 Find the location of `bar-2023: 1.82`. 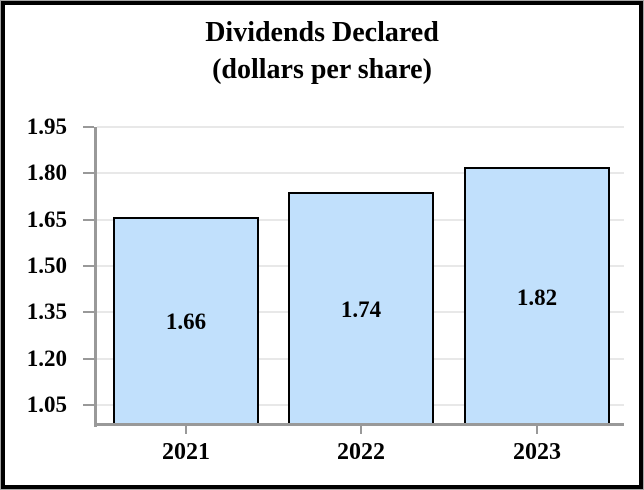

bar-2023: 1.82 is located at coordinates (537, 295).